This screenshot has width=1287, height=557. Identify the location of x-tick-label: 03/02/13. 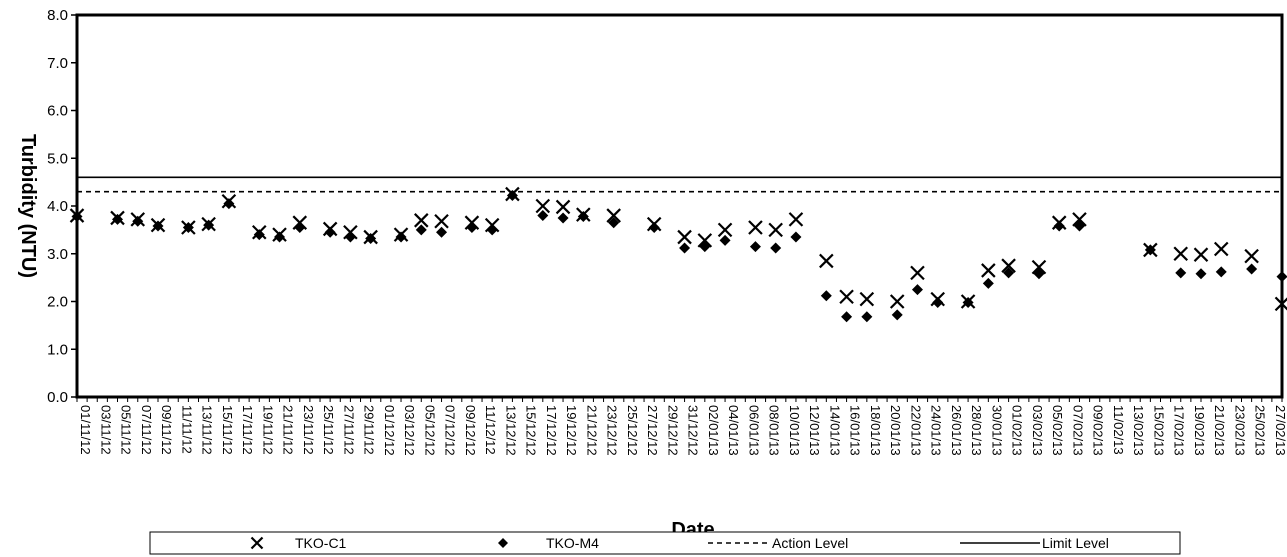
(1037, 430).